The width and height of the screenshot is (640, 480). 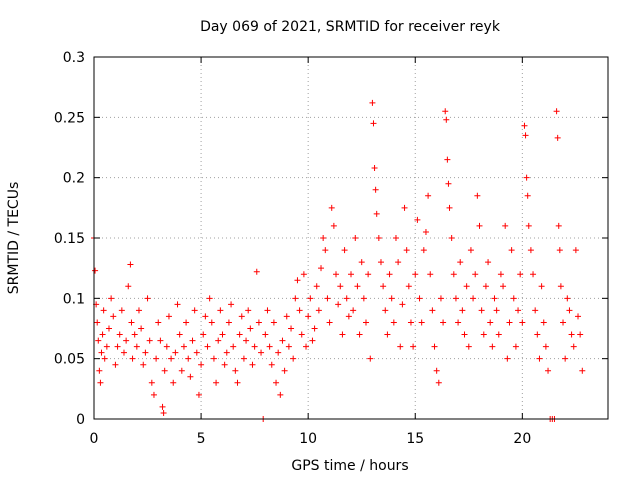 I want to click on x-tick-label: 20, so click(x=522, y=439).